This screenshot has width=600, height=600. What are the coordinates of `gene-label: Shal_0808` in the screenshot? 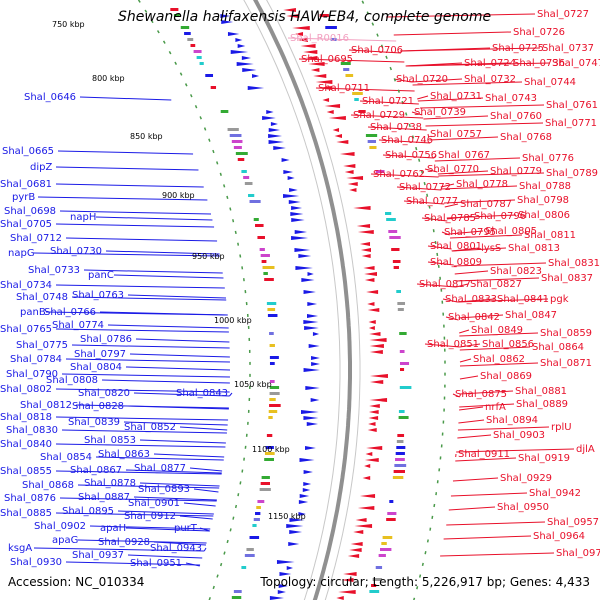 It's located at (72, 380).